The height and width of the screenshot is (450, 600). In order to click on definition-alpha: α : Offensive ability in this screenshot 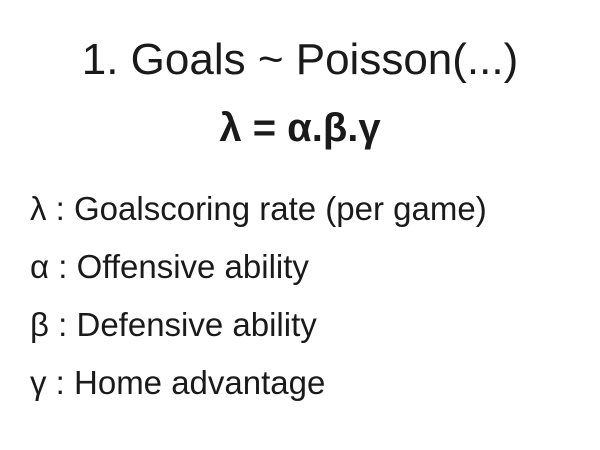, I will do `click(169, 266)`.